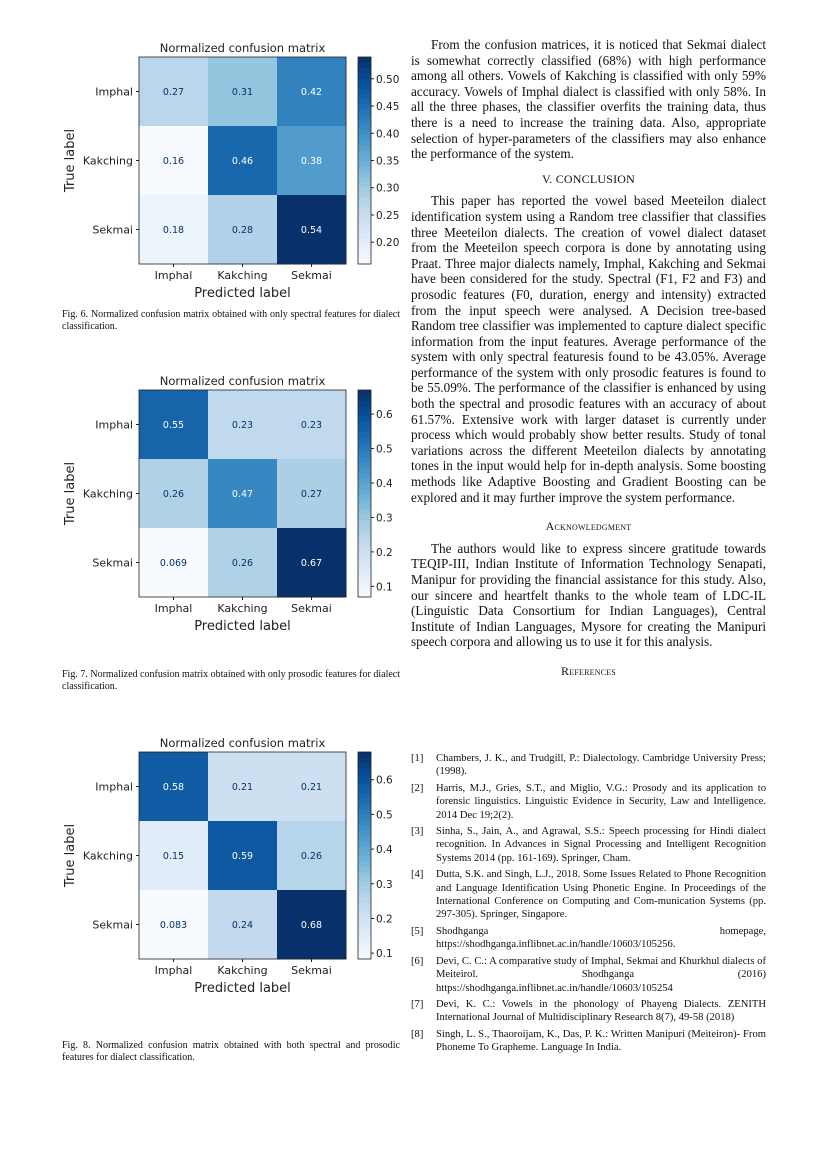 Image resolution: width=827 pixels, height=1169 pixels. What do you see at coordinates (387, 189) in the screenshot?
I see `colorbar-tick-label: 0.30` at bounding box center [387, 189].